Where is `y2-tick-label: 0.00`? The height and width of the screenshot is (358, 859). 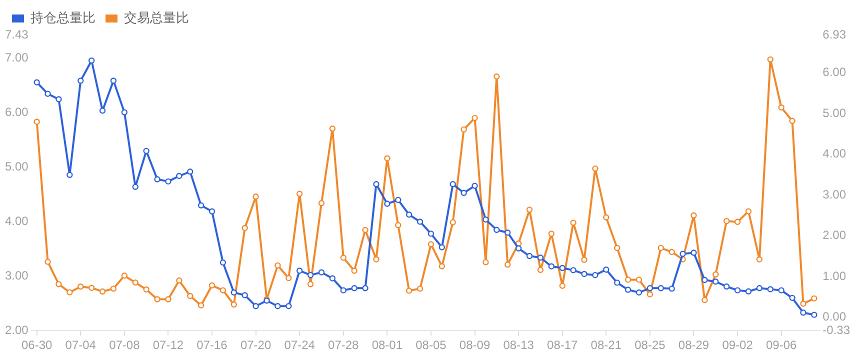
y2-tick-label: 0.00 is located at coordinates (834, 316).